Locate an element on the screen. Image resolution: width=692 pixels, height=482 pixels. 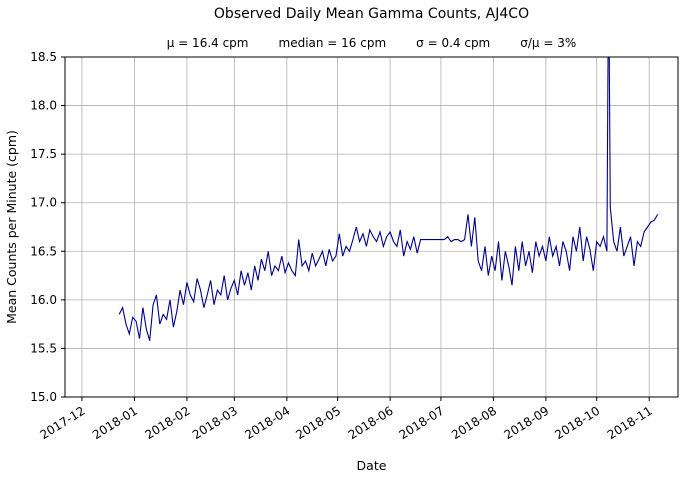
svg-text: 18.0 is located at coordinates (43, 106).